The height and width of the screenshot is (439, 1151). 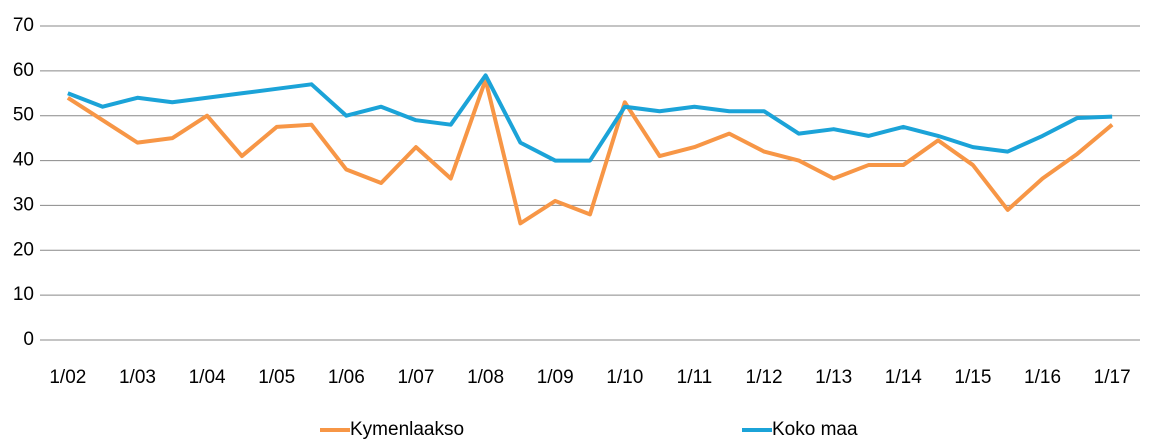 What do you see at coordinates (764, 377) in the screenshot?
I see `x-tick-label: 1/12` at bounding box center [764, 377].